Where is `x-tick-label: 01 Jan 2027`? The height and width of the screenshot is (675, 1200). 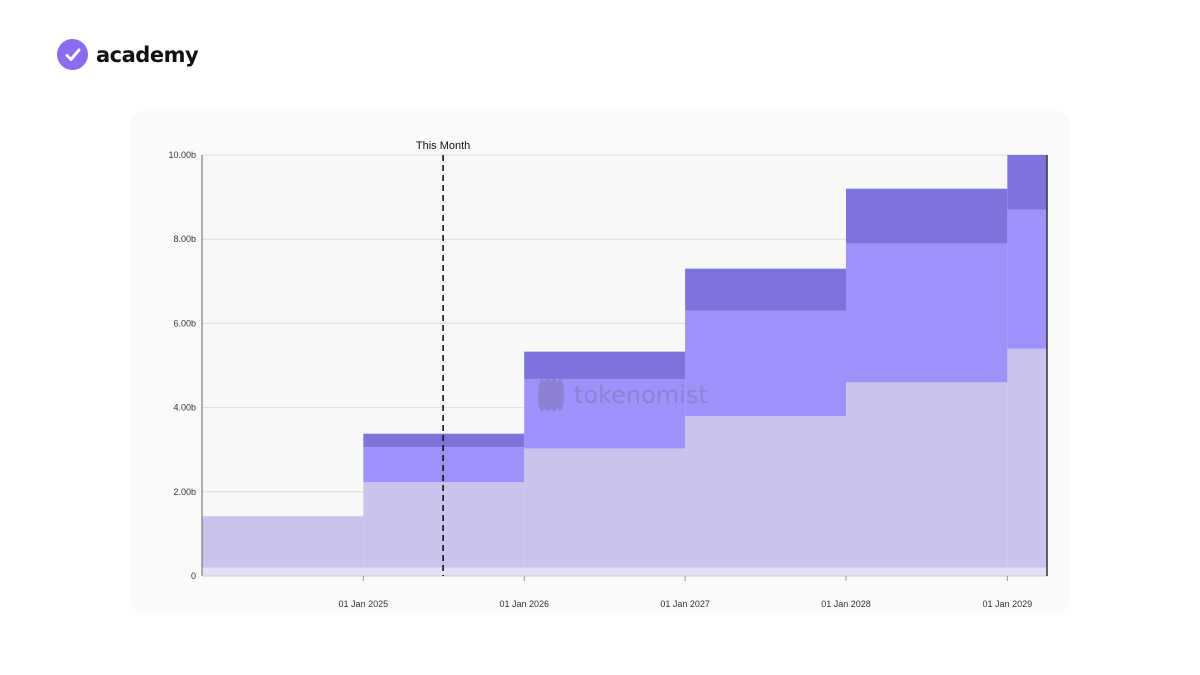 x-tick-label: 01 Jan 2027 is located at coordinates (685, 604).